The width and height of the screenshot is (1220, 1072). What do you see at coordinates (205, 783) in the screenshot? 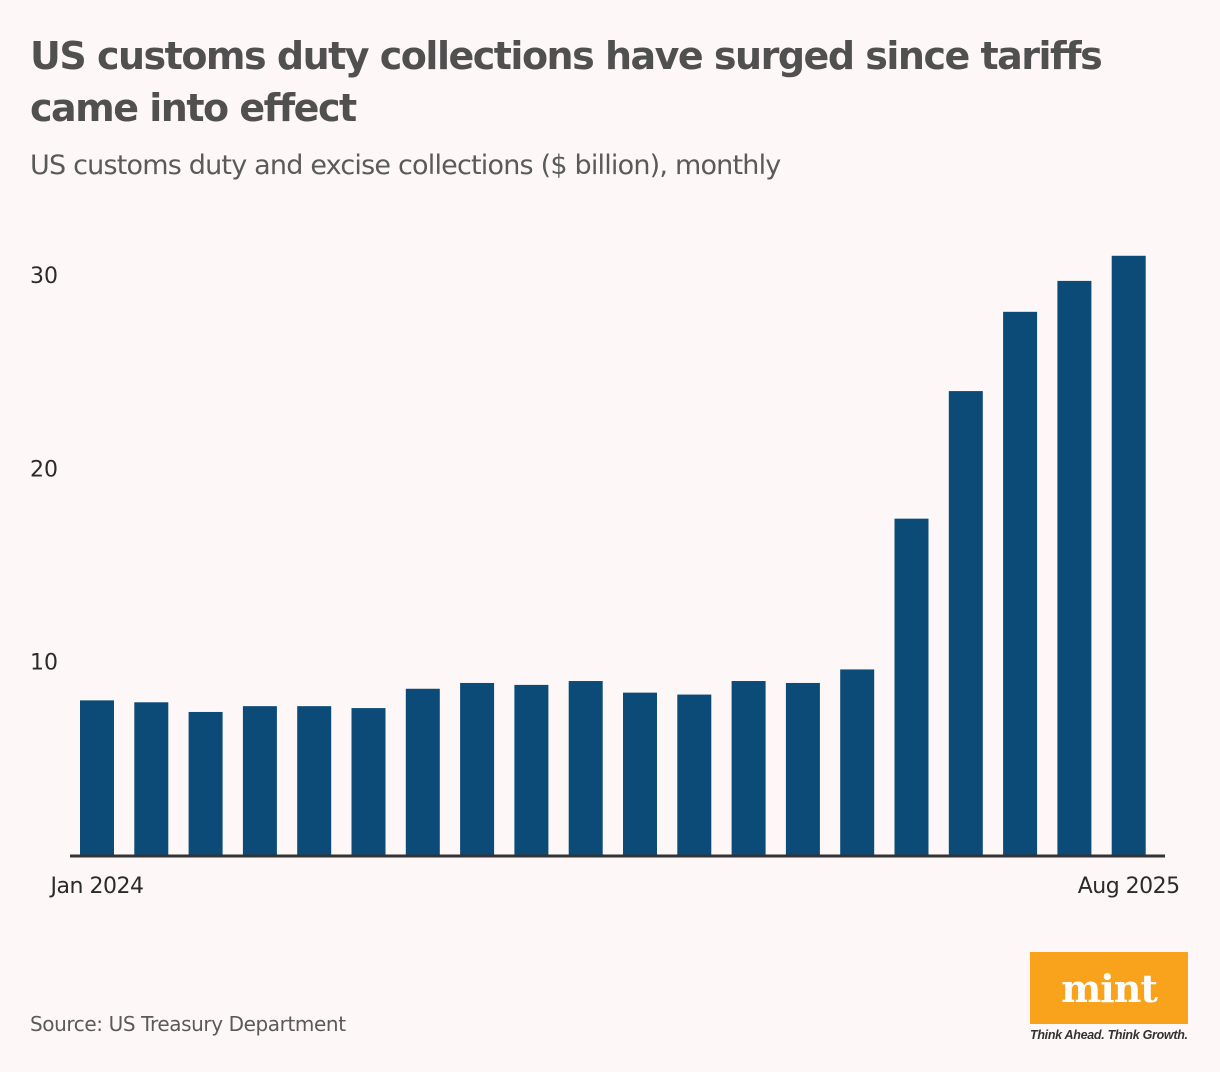
I see `bar-mar-2024` at bounding box center [205, 783].